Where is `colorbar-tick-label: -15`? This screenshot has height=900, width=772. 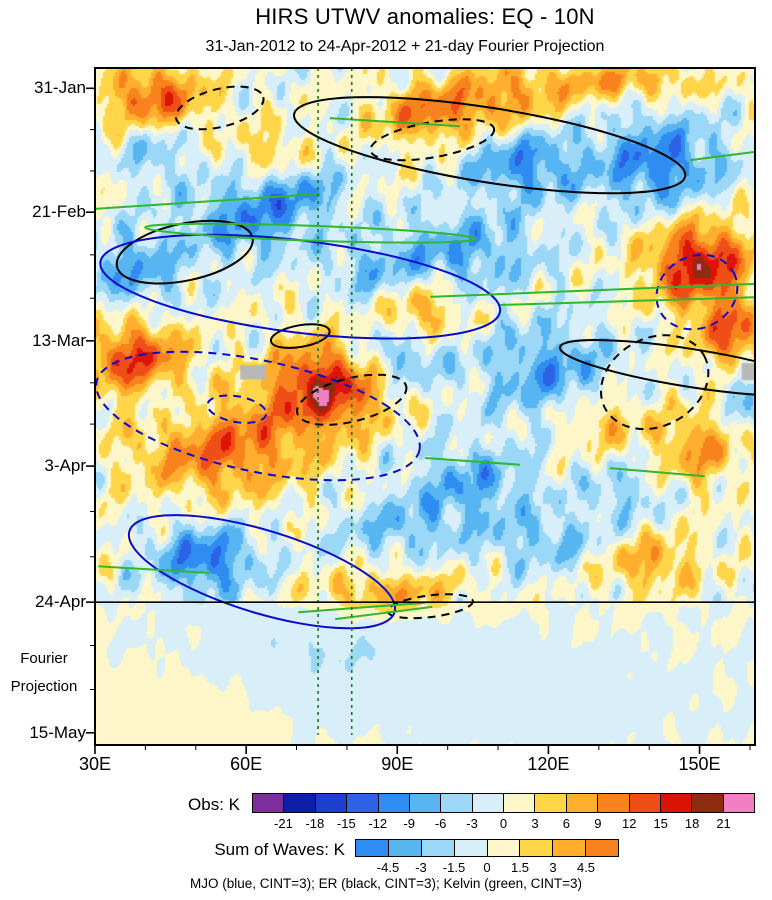 colorbar-tick-label: -15 is located at coordinates (346, 823).